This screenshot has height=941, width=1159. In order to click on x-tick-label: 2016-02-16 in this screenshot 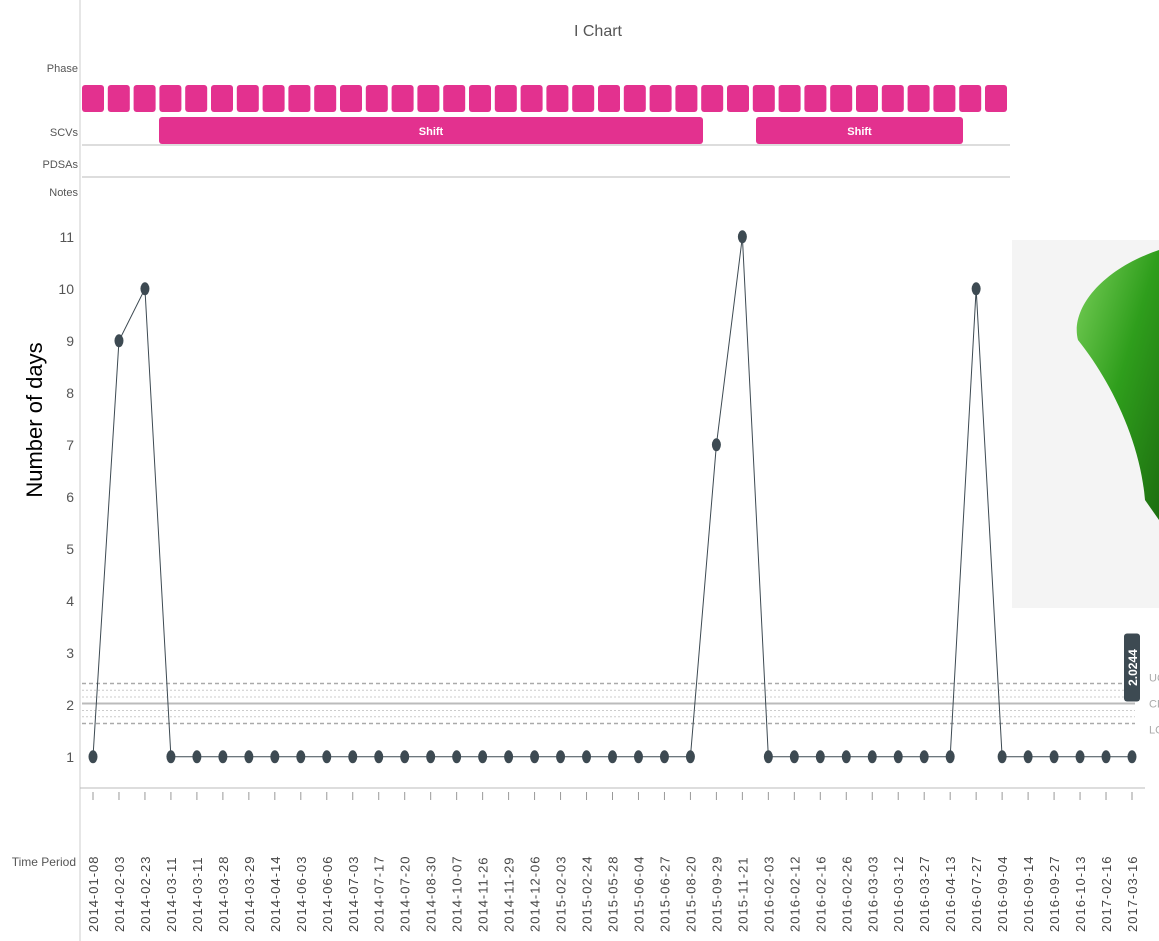, I will do `click(820, 894)`.